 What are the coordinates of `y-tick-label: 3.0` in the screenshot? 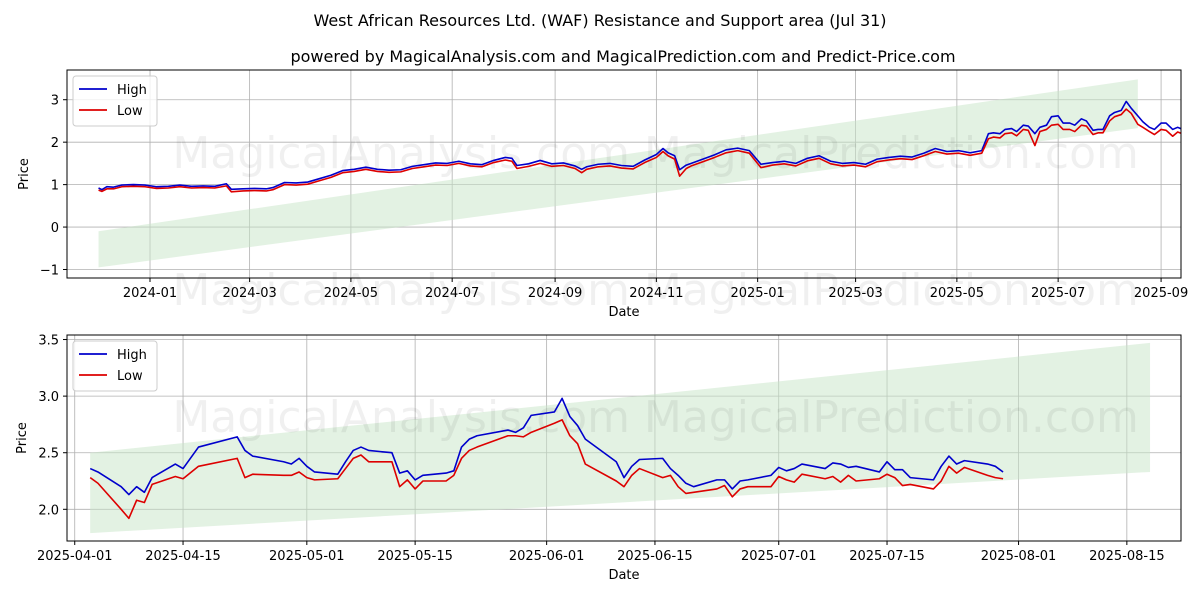 It's located at (48, 397).